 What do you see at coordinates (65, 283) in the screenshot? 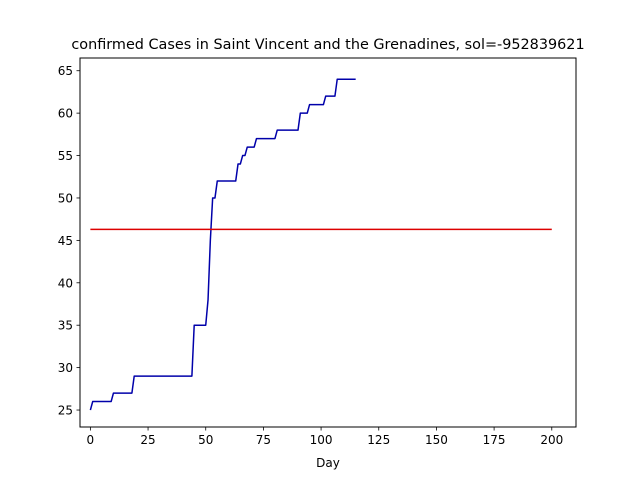
I see `y-tick-label: 40` at bounding box center [65, 283].